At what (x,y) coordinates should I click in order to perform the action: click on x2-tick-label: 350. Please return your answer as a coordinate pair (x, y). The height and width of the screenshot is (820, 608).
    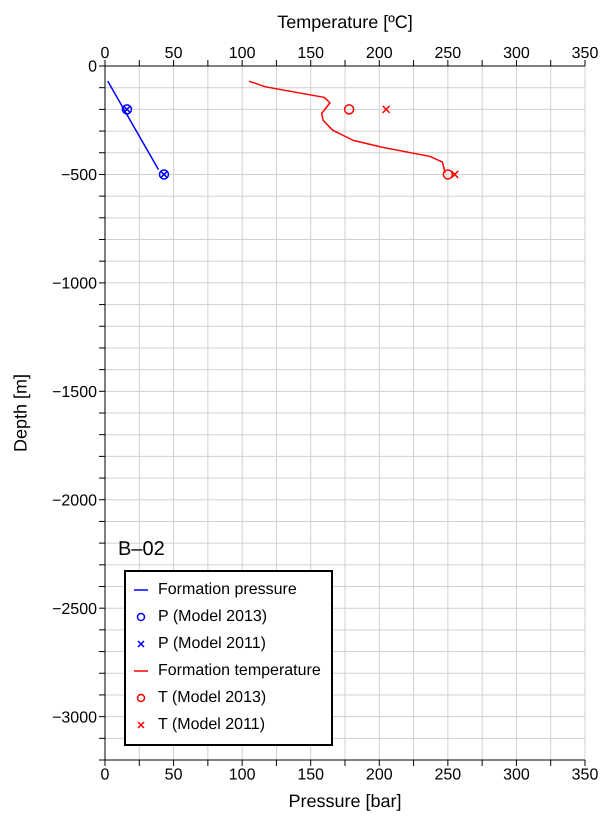
    Looking at the image, I should click on (585, 775).